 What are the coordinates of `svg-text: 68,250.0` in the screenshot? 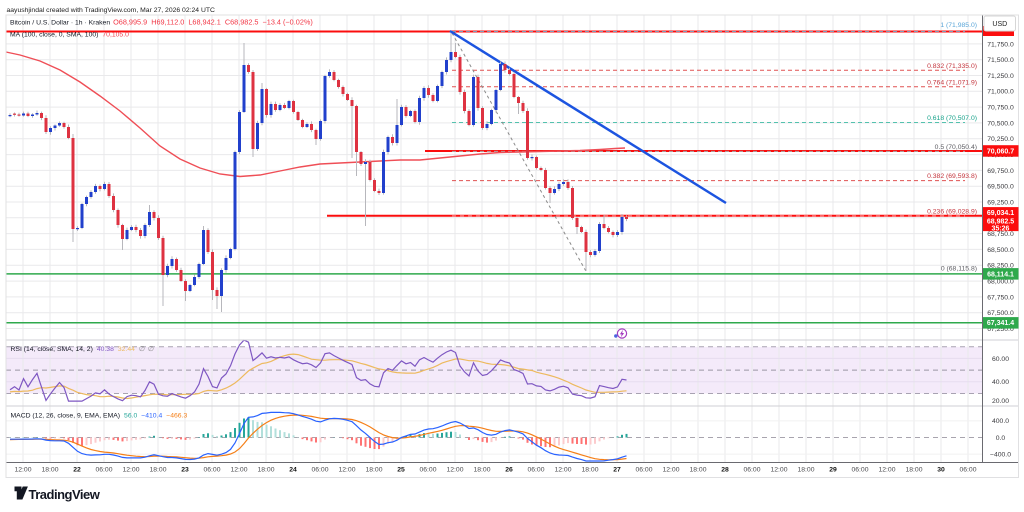 It's located at (1000, 266).